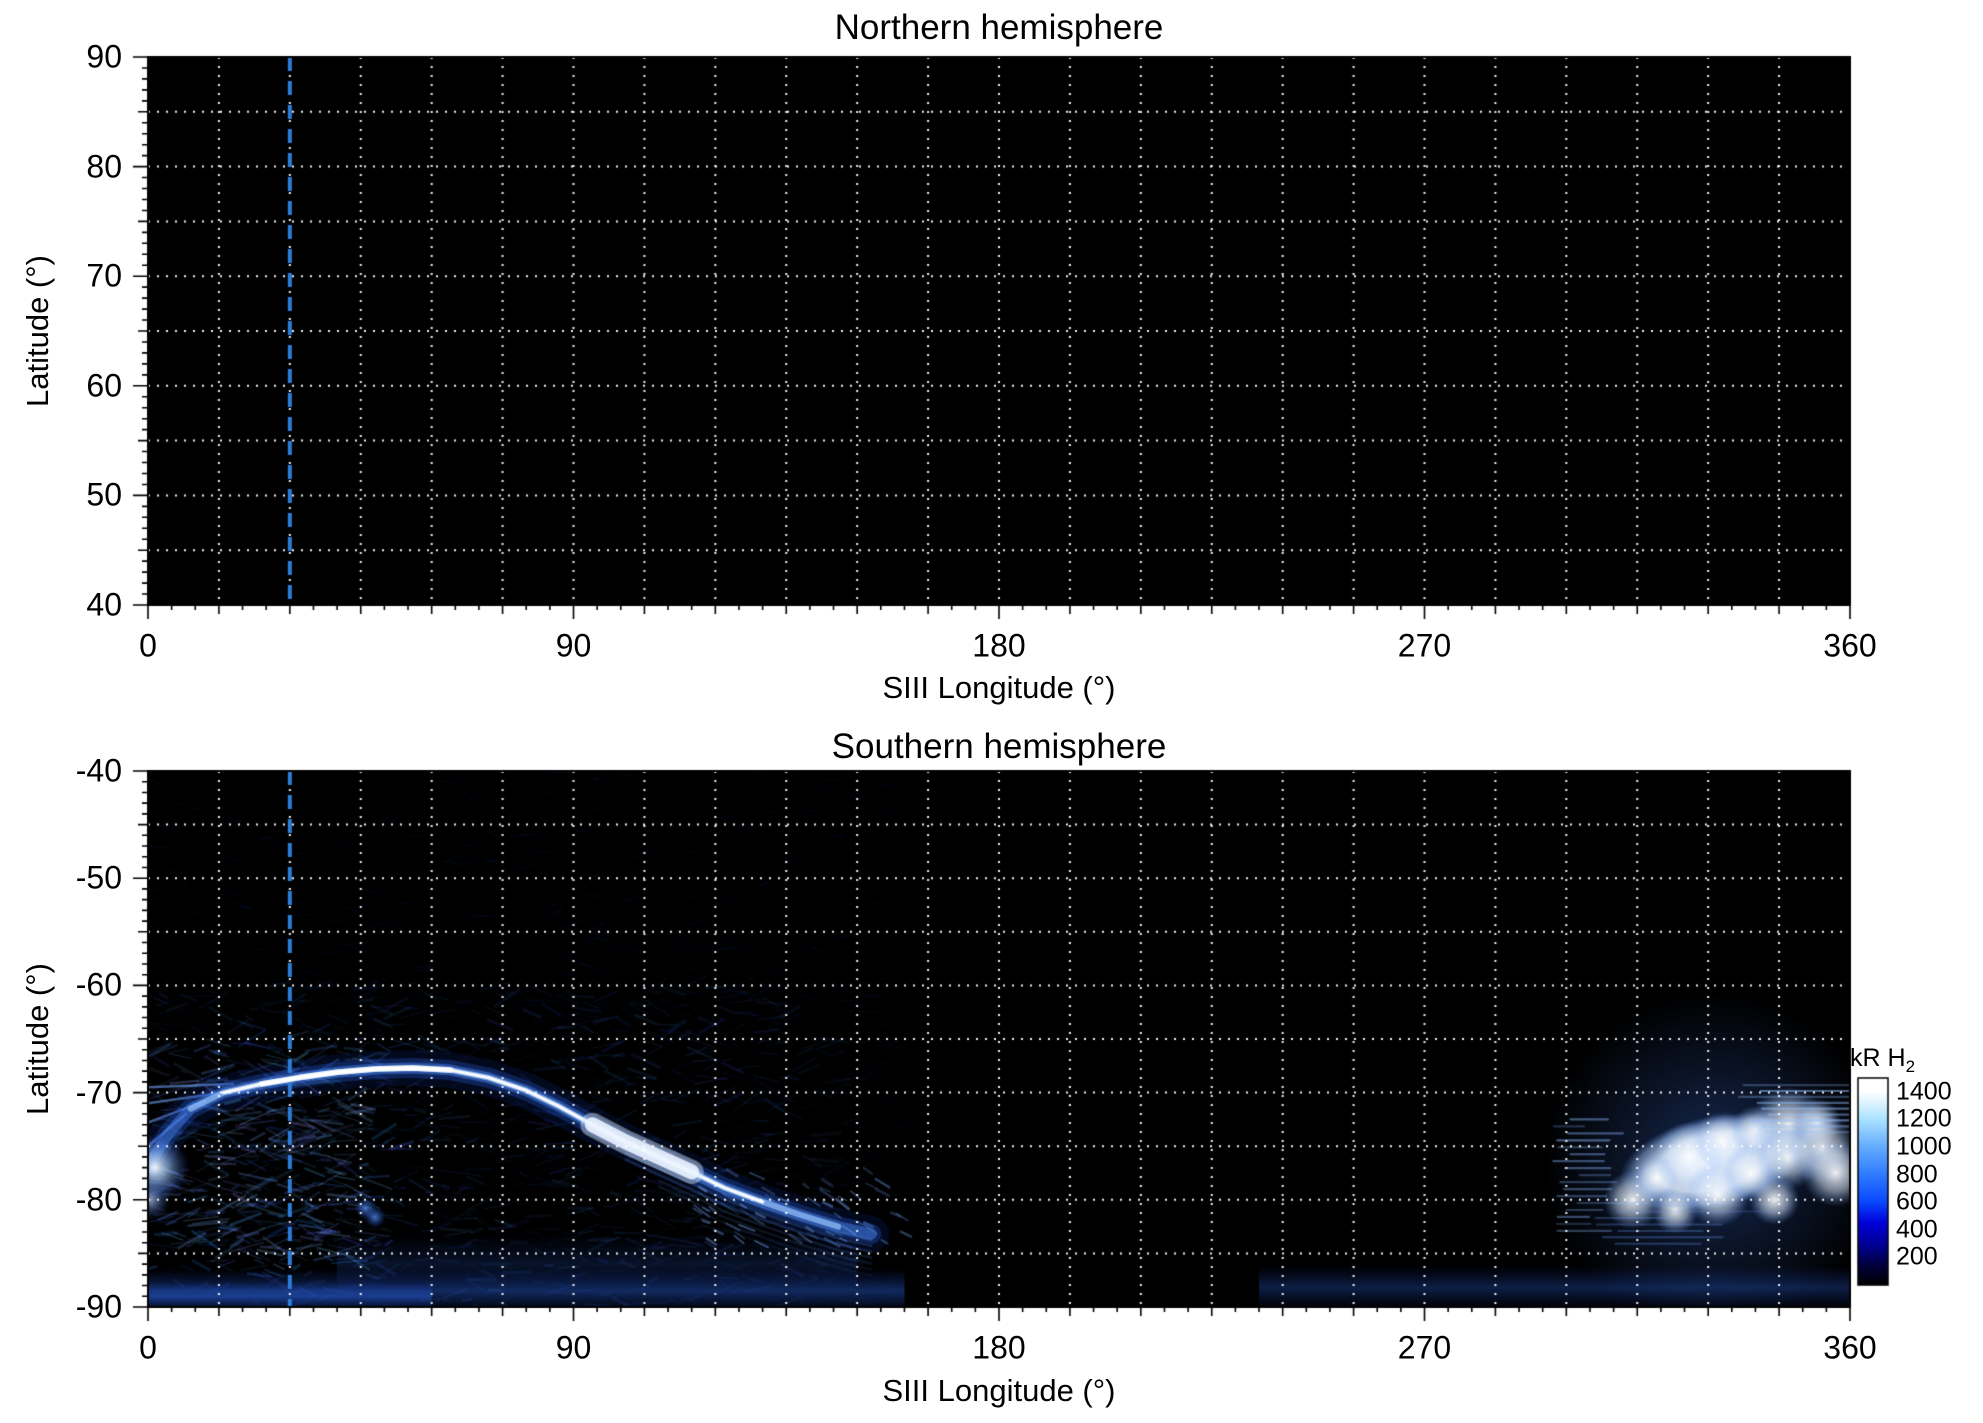  I want to click on north-x-axis-label: SIII Longitude (°), so click(999, 687).